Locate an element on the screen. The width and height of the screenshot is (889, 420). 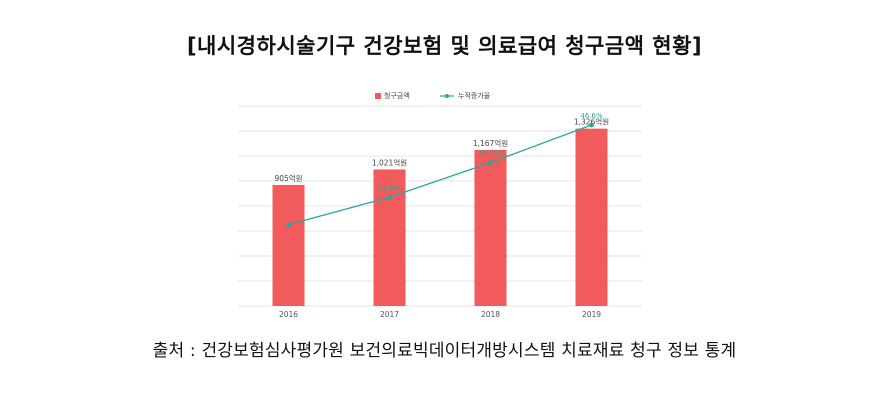
x-tick-label: 2016 is located at coordinates (288, 314).